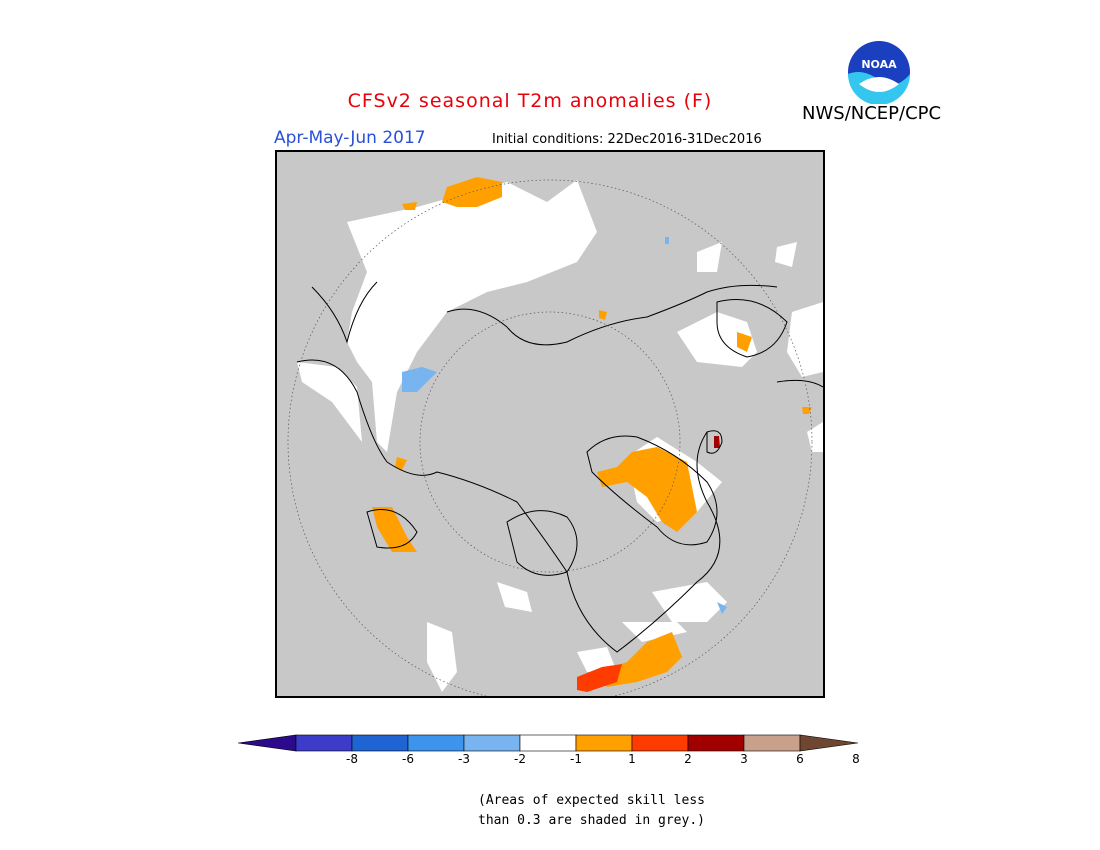  What do you see at coordinates (599, 678) in the screenshot?
I see `hot-regions` at bounding box center [599, 678].